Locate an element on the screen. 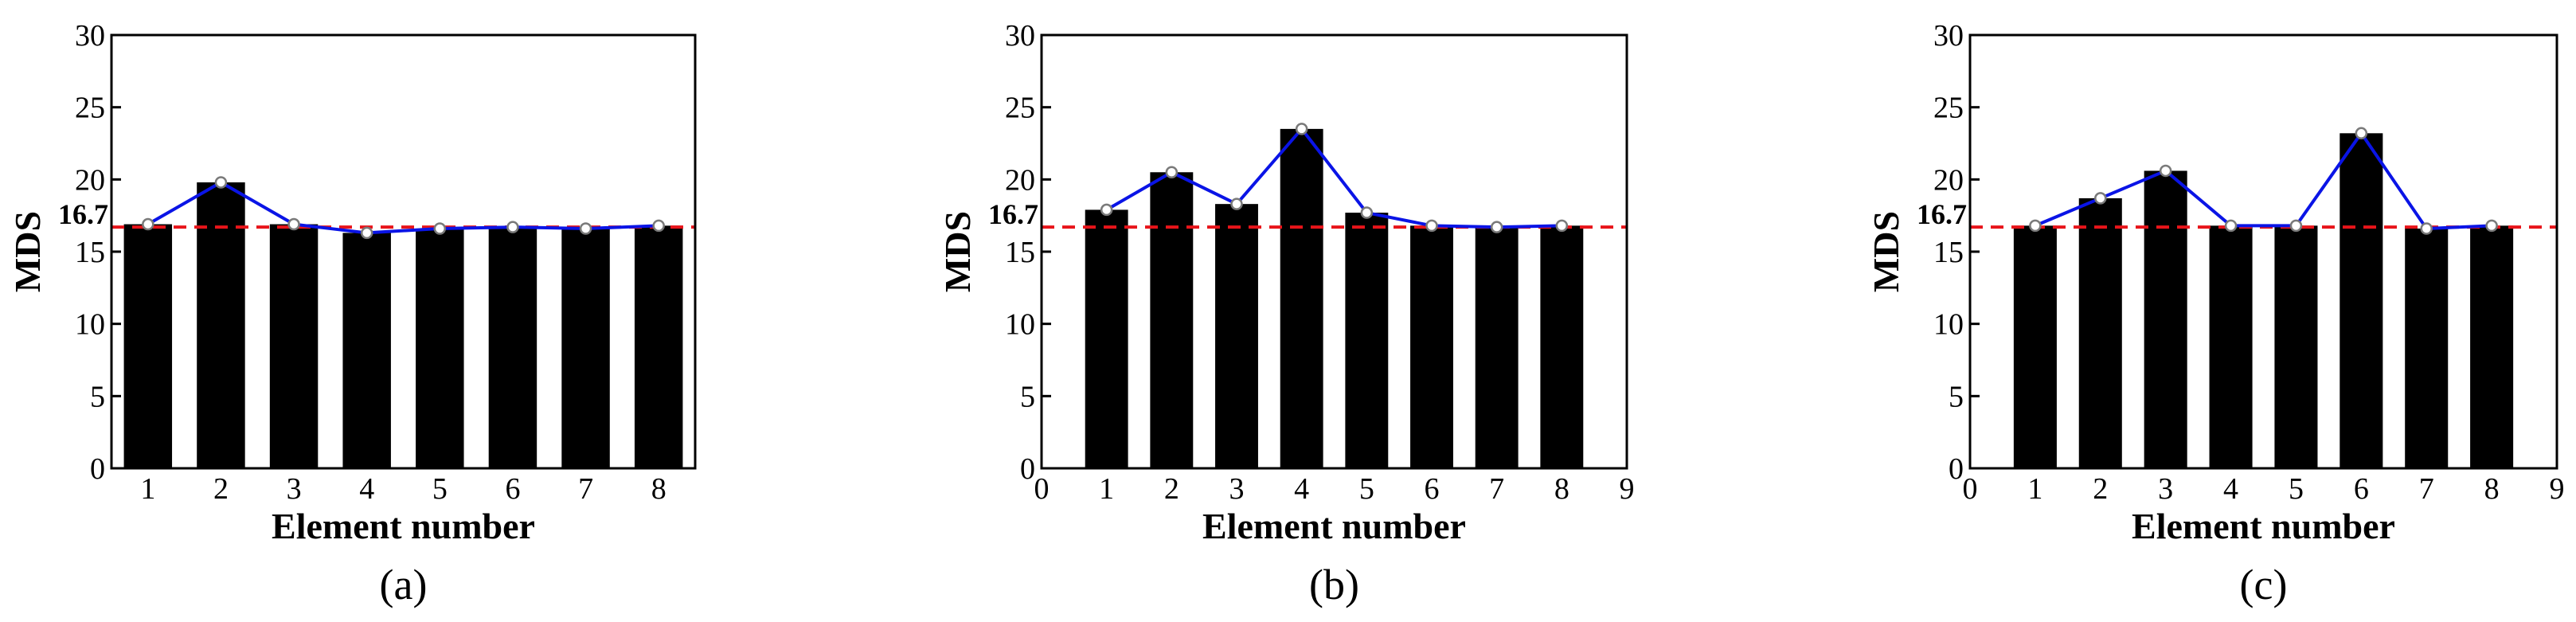 This screenshot has width=2576, height=622. panel-label: (b) is located at coordinates (1334, 584).